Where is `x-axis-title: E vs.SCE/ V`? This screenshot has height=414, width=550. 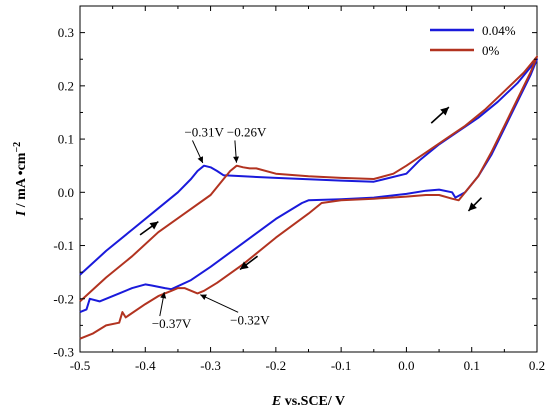 x-axis-title: E vs.SCE/ V is located at coordinates (308, 401).